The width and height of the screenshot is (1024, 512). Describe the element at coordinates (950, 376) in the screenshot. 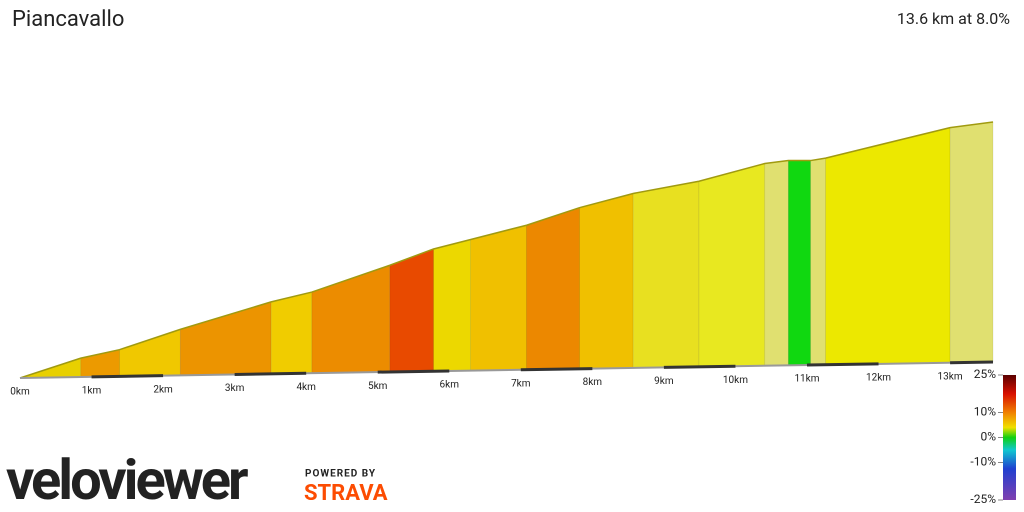

I see `x-tick-label: 13km` at that location.